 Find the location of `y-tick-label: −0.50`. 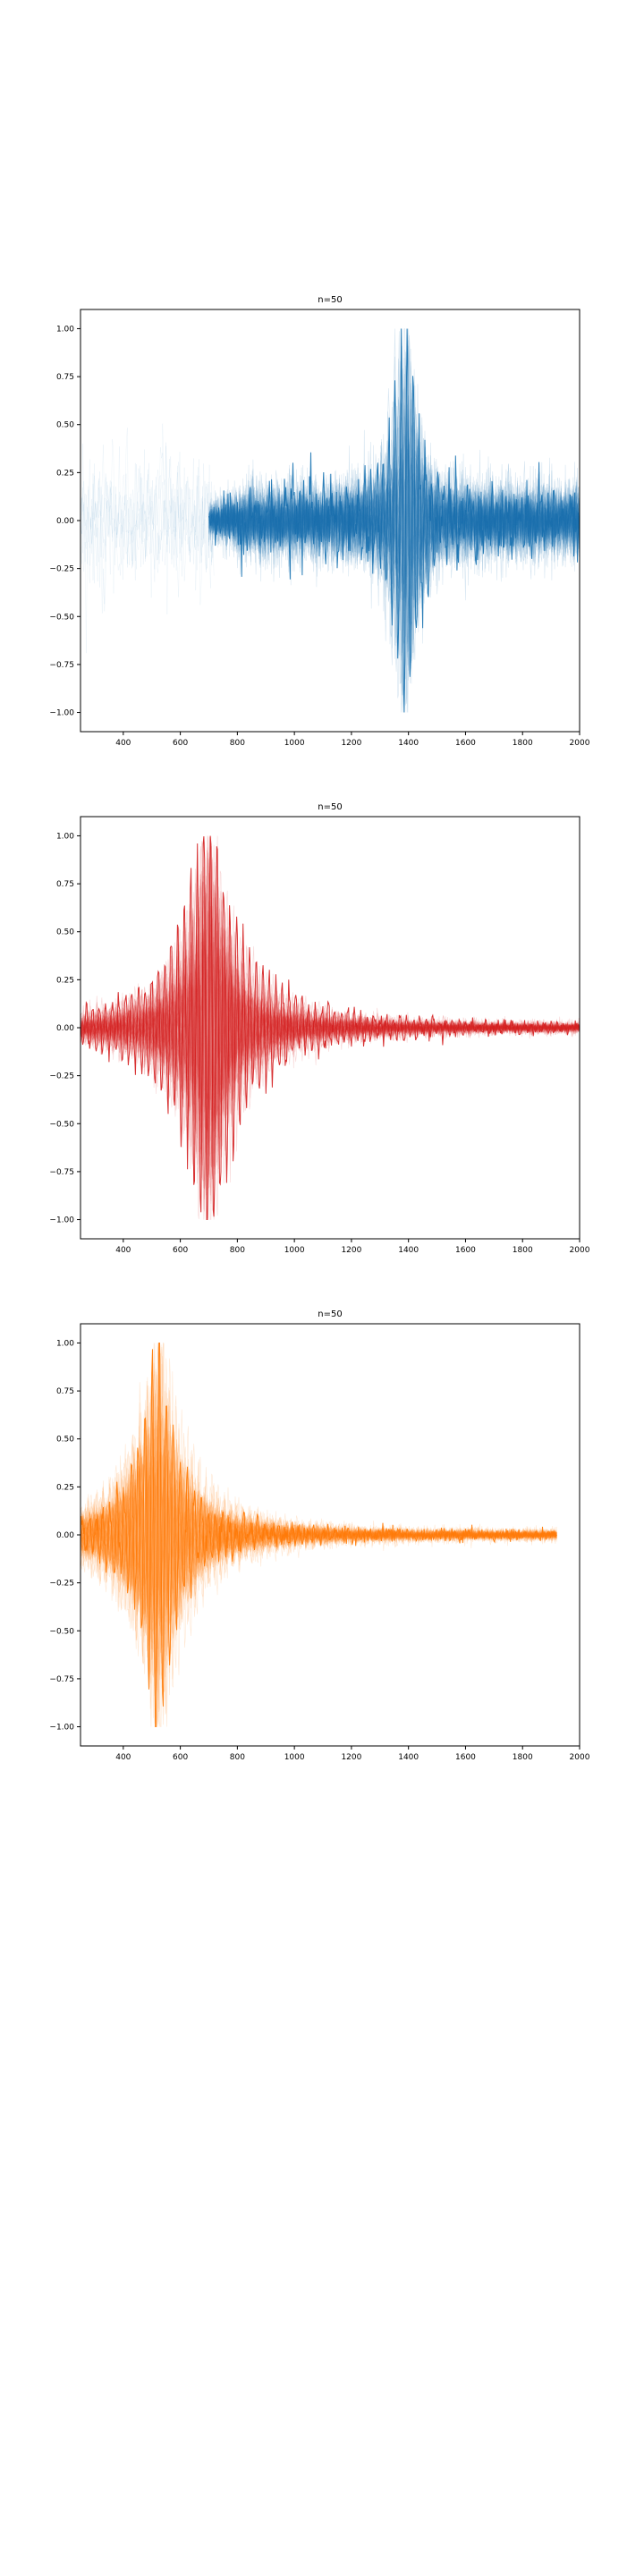

y-tick-label: −0.50 is located at coordinates (61, 1124).